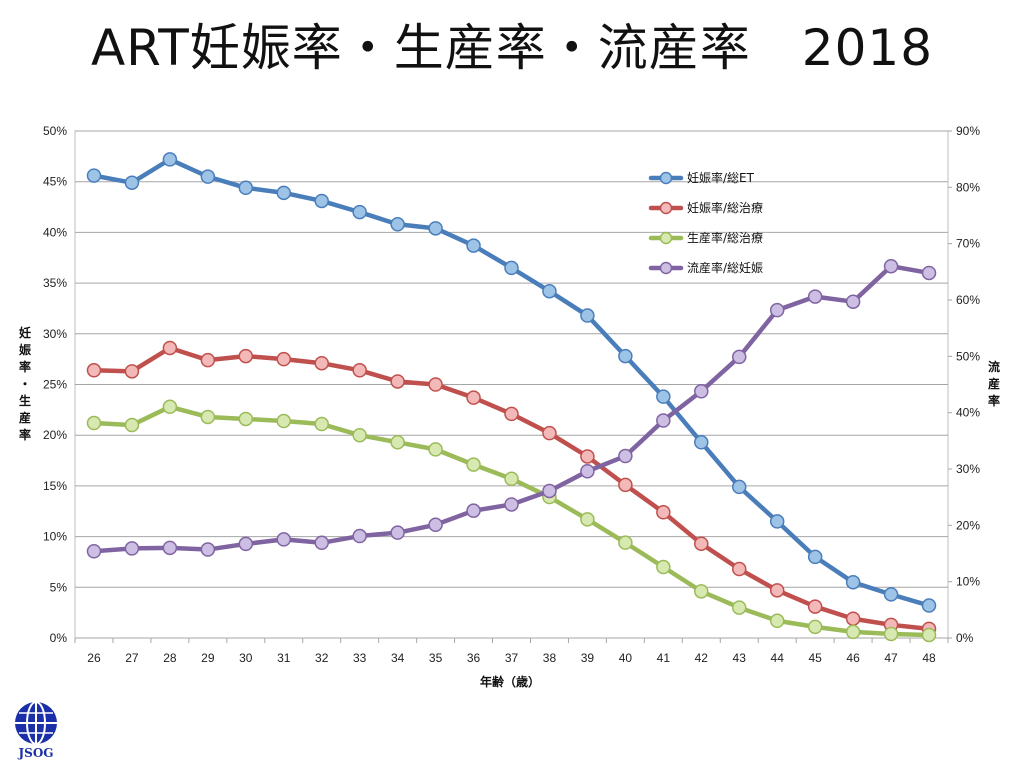 This screenshot has width=1024, height=765. I want to click on right-tick-label: 70%, so click(968, 244).